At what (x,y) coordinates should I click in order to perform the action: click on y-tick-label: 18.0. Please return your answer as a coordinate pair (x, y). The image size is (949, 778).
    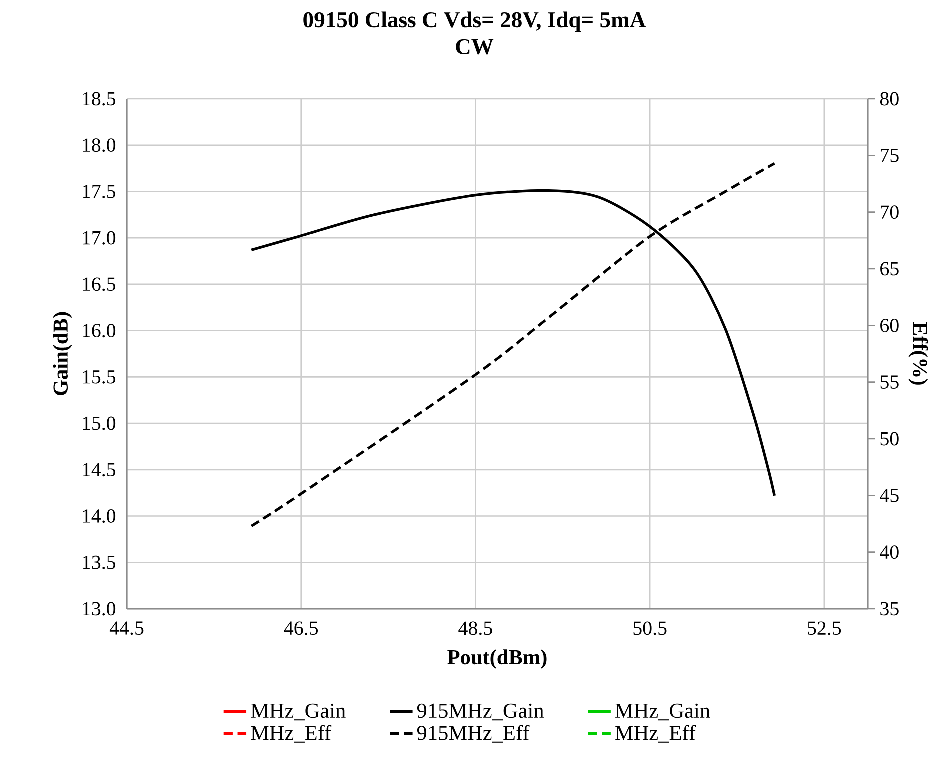
    Looking at the image, I should click on (99, 145).